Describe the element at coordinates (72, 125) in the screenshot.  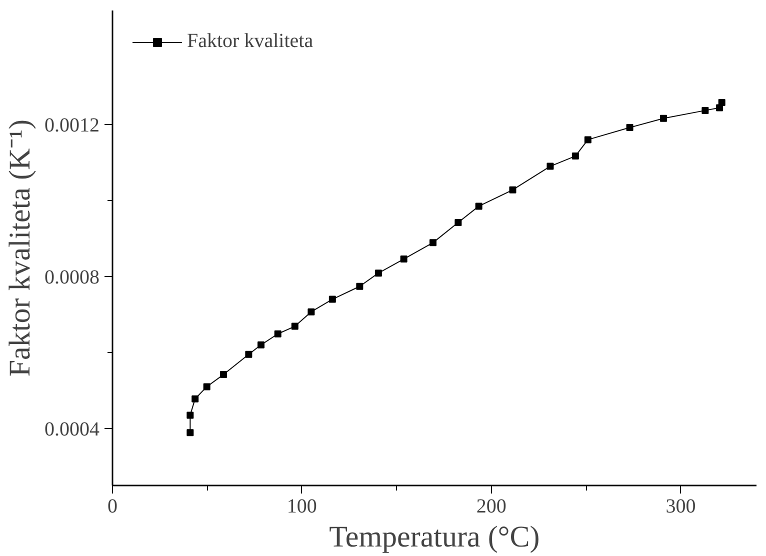
I see `y-tick-label: 0.0012` at that location.